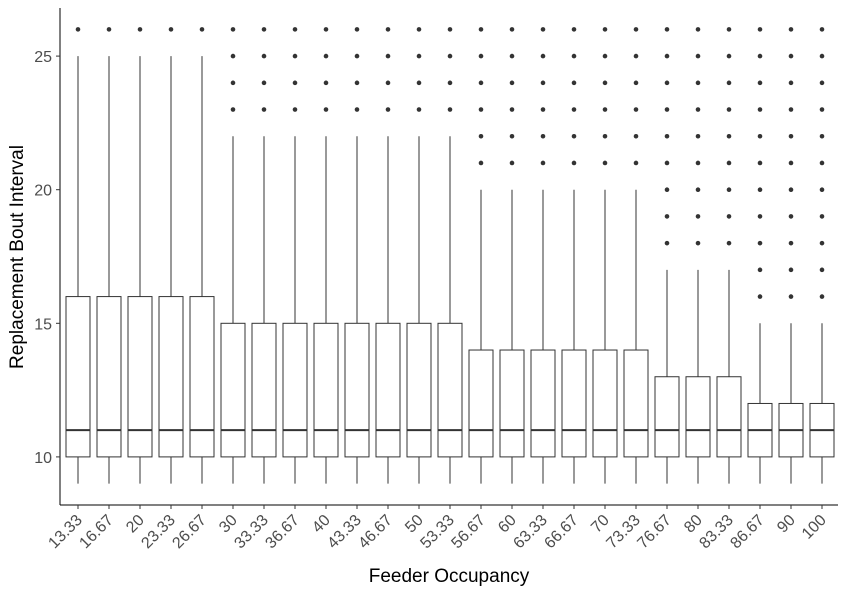 The height and width of the screenshot is (593, 846). Describe the element at coordinates (414, 524) in the screenshot. I see `x-tick-label: 50` at that location.